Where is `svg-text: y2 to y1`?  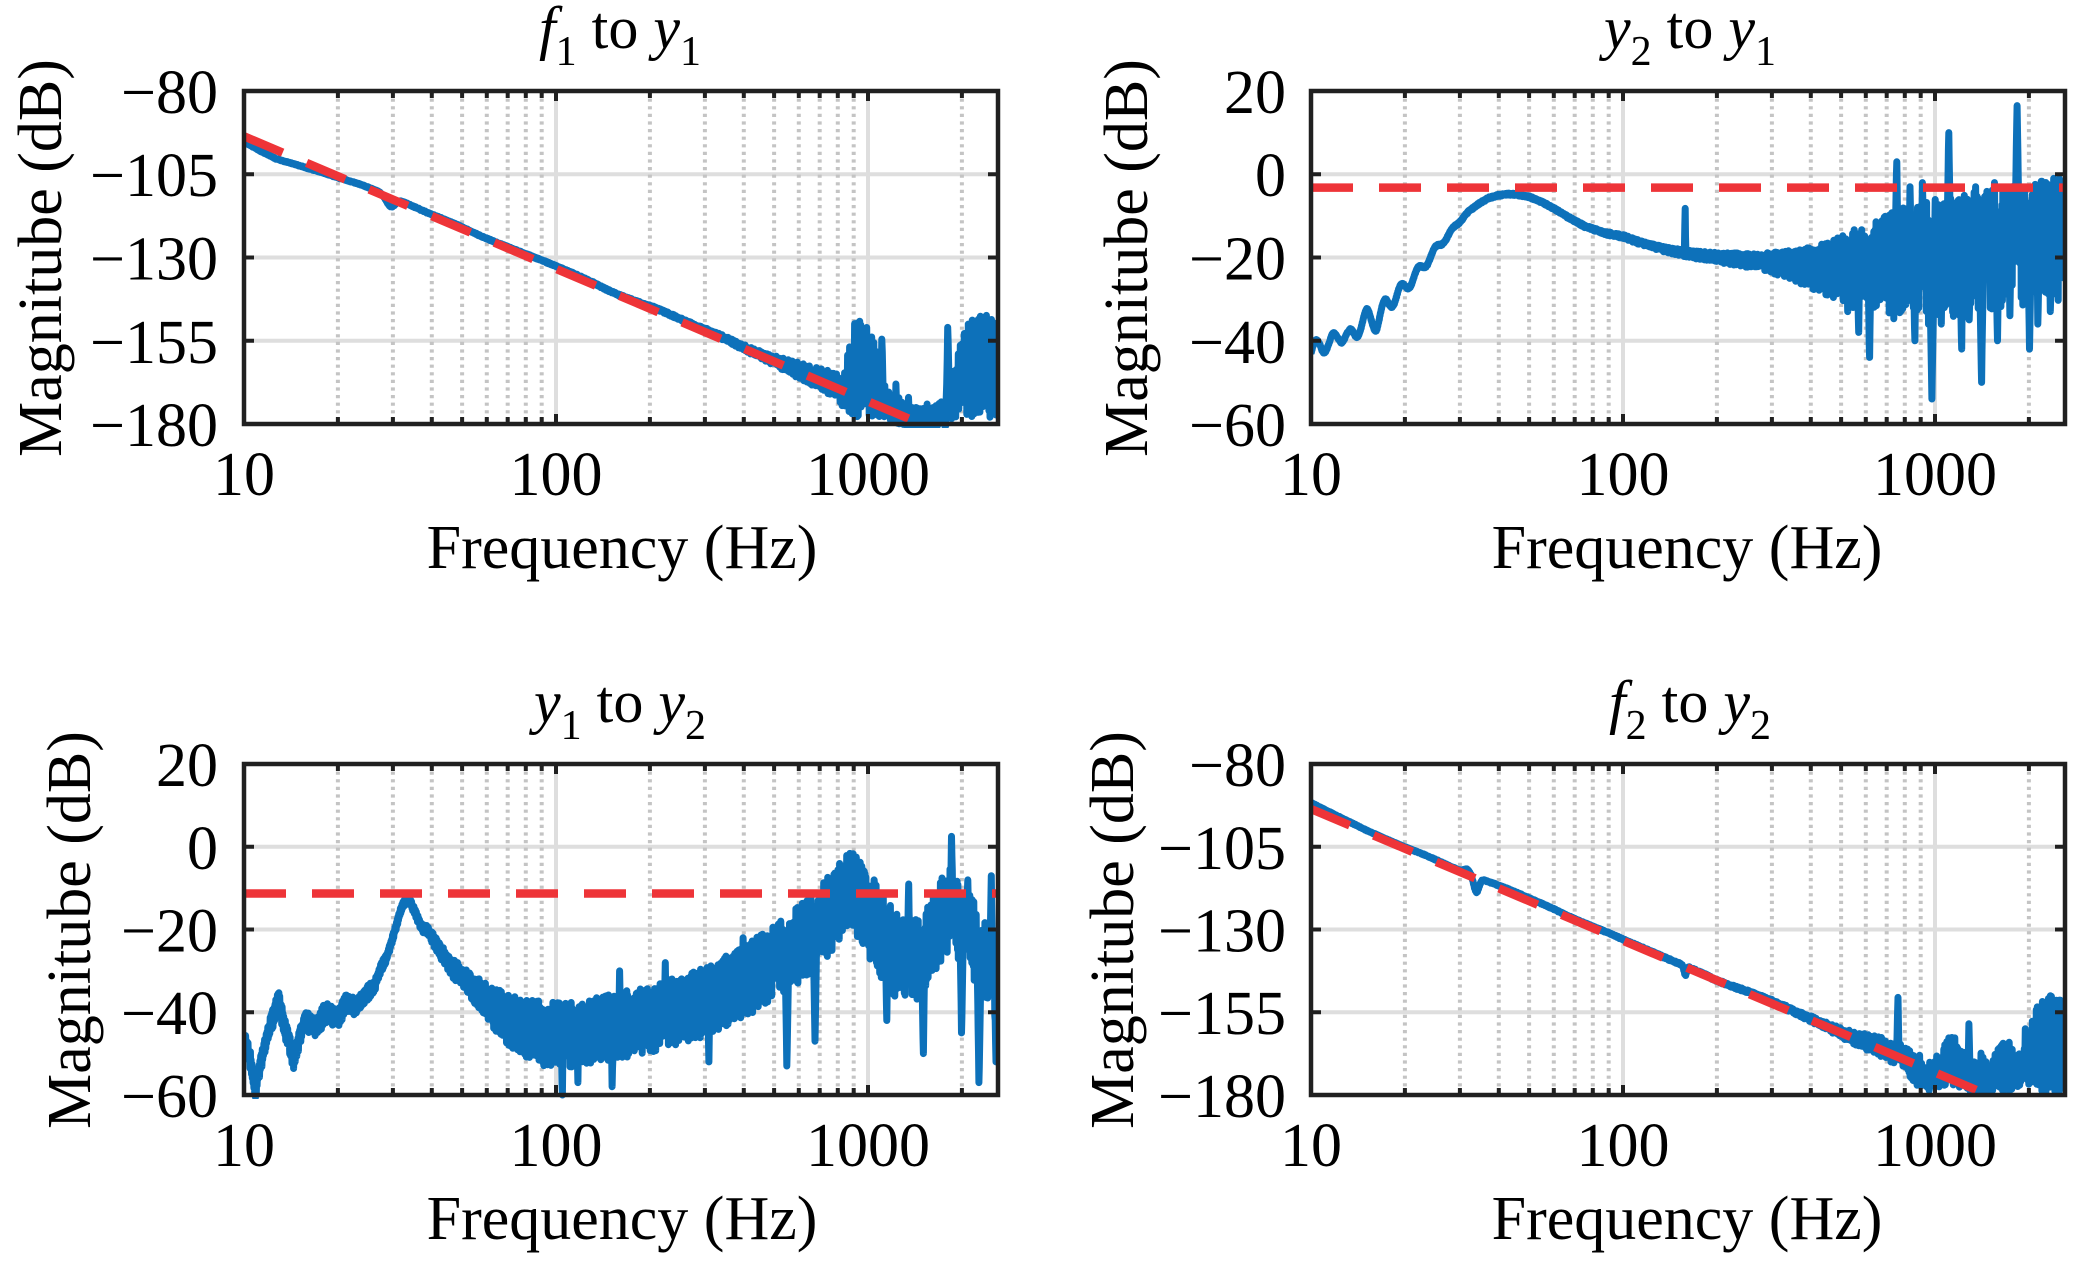
svg-text: y2 to y1 is located at coordinates (1687, 37).